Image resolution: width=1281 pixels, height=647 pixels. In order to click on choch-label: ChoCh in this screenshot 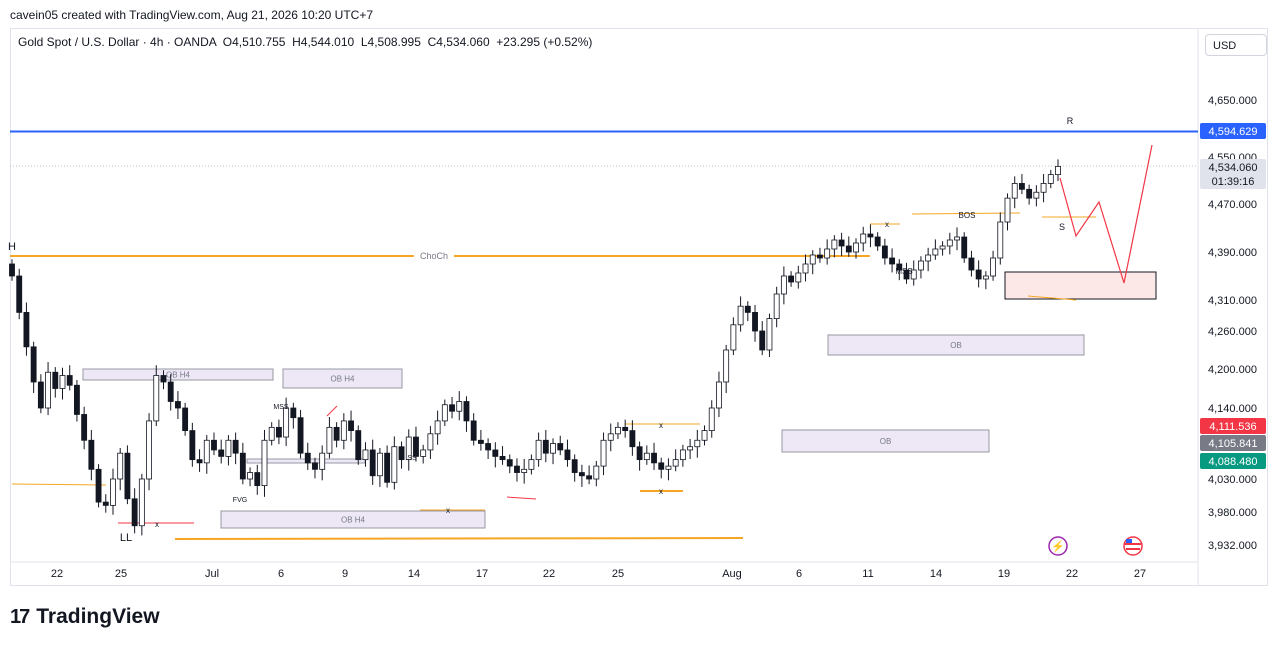, I will do `click(434, 256)`.